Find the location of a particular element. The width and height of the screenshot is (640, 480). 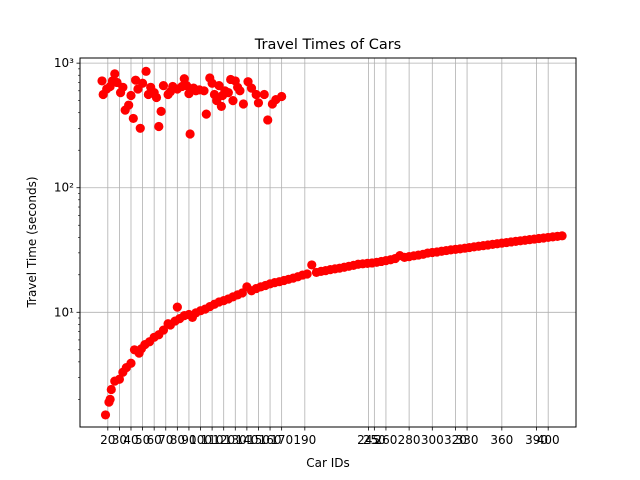

x-axis-label: Car IDs is located at coordinates (328, 463).